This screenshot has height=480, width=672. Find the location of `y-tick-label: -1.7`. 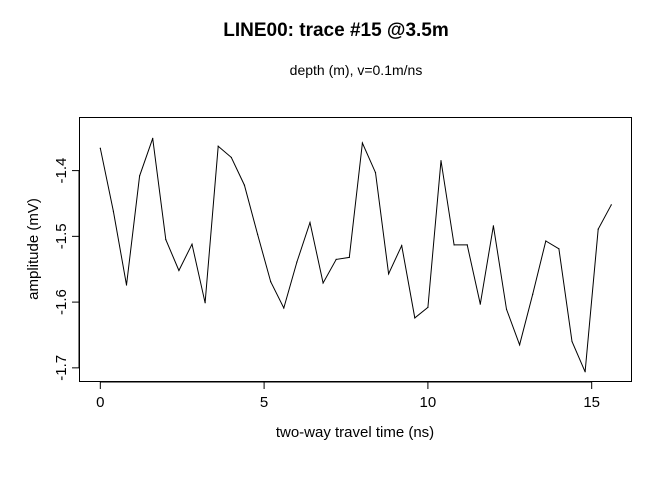

y-tick-label: -1.7 is located at coordinates (61, 368).